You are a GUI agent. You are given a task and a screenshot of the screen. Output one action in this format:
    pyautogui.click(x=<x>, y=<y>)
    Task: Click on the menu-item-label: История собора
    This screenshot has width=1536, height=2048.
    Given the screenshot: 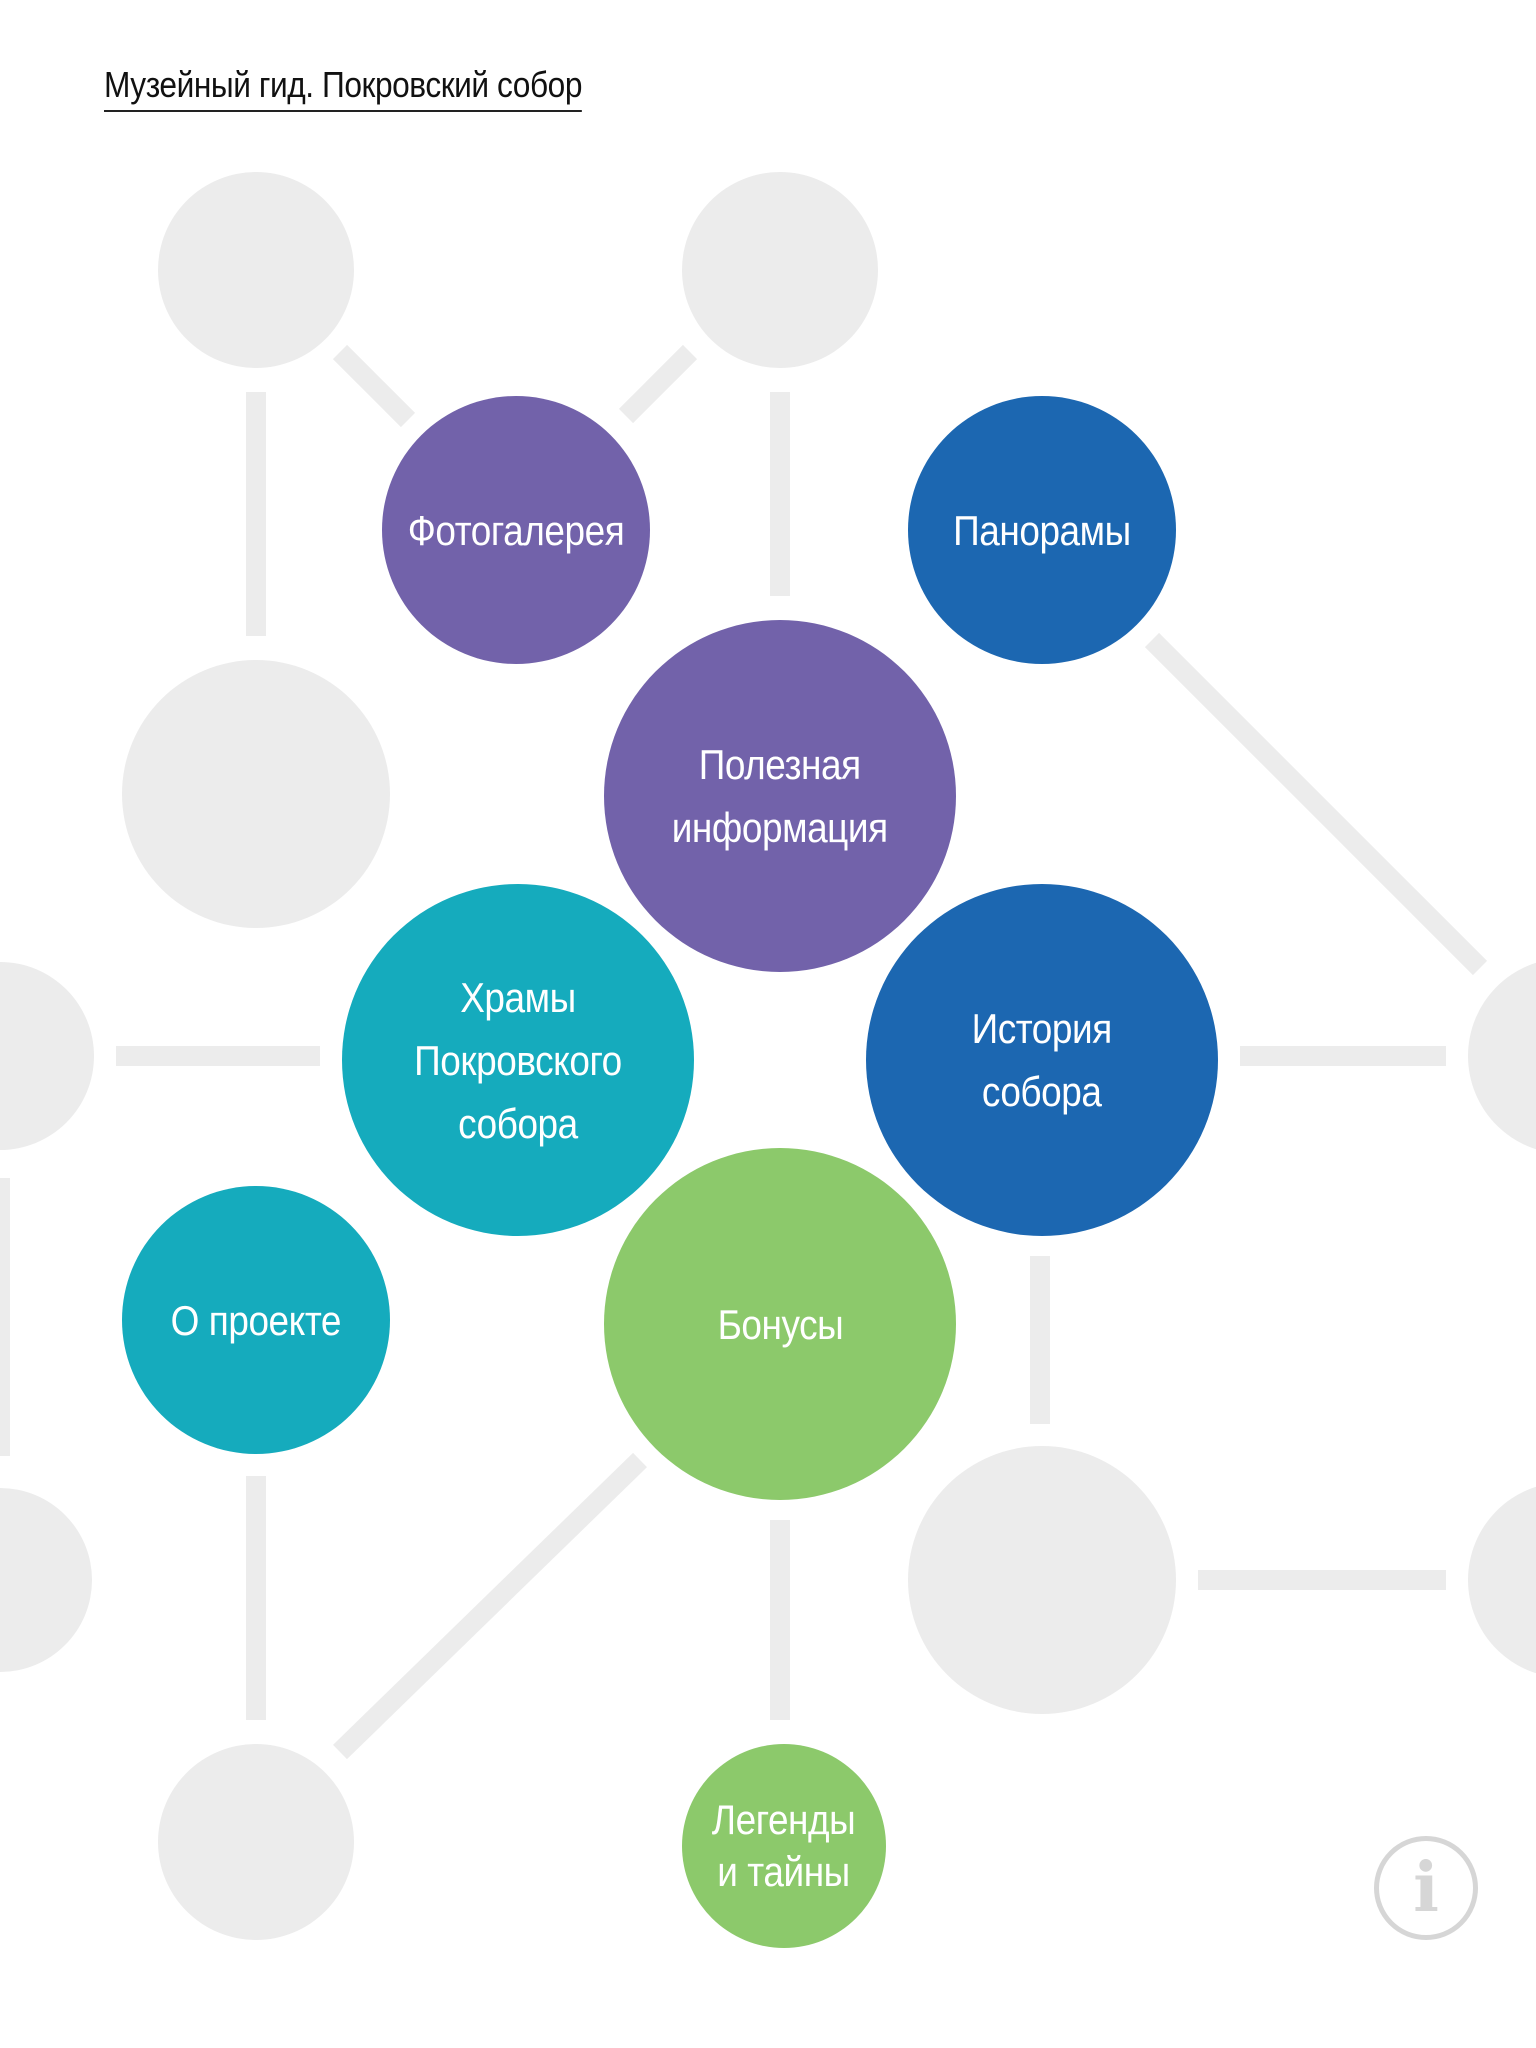 What is the action you would take?
    pyautogui.click(x=1042, y=1060)
    